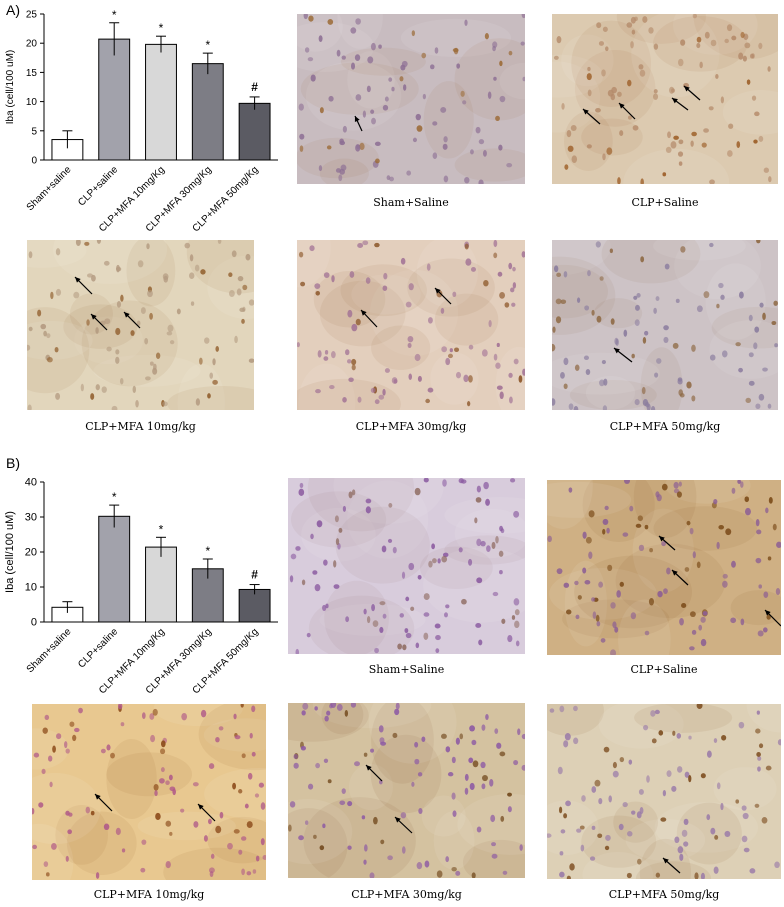  Describe the element at coordinates (34, 623) in the screenshot. I see `y-tick-label: 0` at that location.